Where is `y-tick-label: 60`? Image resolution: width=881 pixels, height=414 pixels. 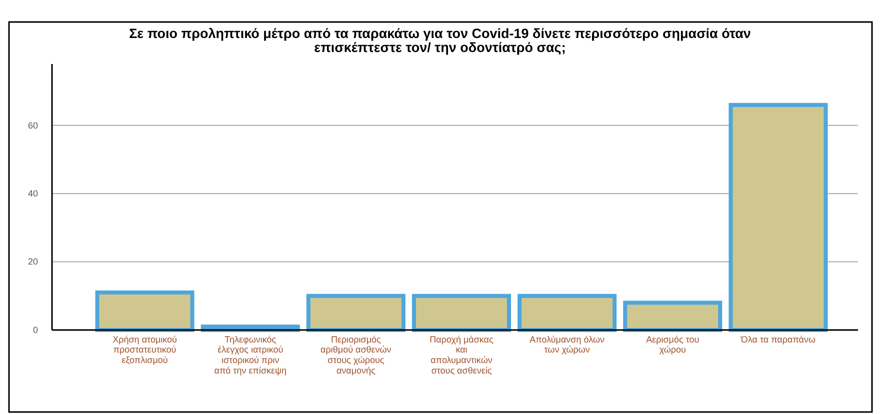 y-tick-label: 60 is located at coordinates (33, 125).